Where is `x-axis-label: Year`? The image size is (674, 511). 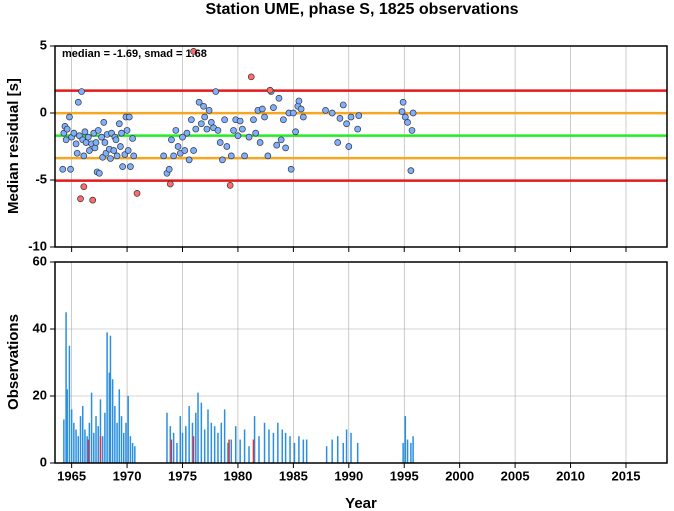
x-axis-label: Year is located at coordinates (361, 503).